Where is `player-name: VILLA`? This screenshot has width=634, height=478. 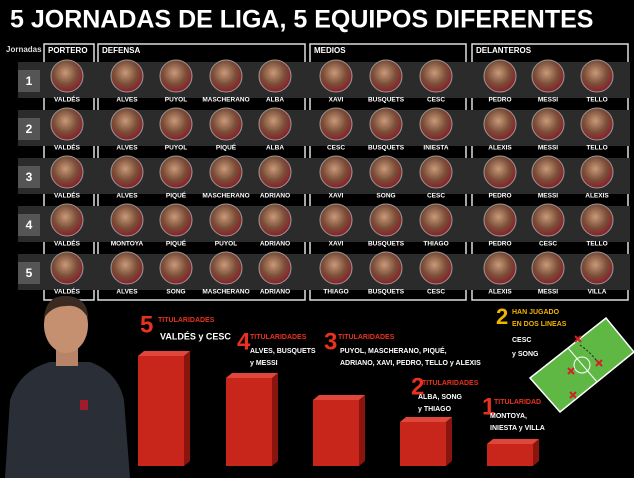 player-name: VILLA is located at coordinates (597, 292).